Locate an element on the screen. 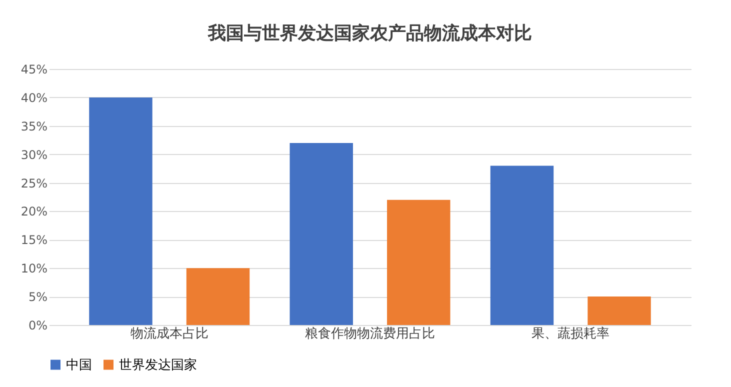  y-tick-label: 40% is located at coordinates (34, 97).